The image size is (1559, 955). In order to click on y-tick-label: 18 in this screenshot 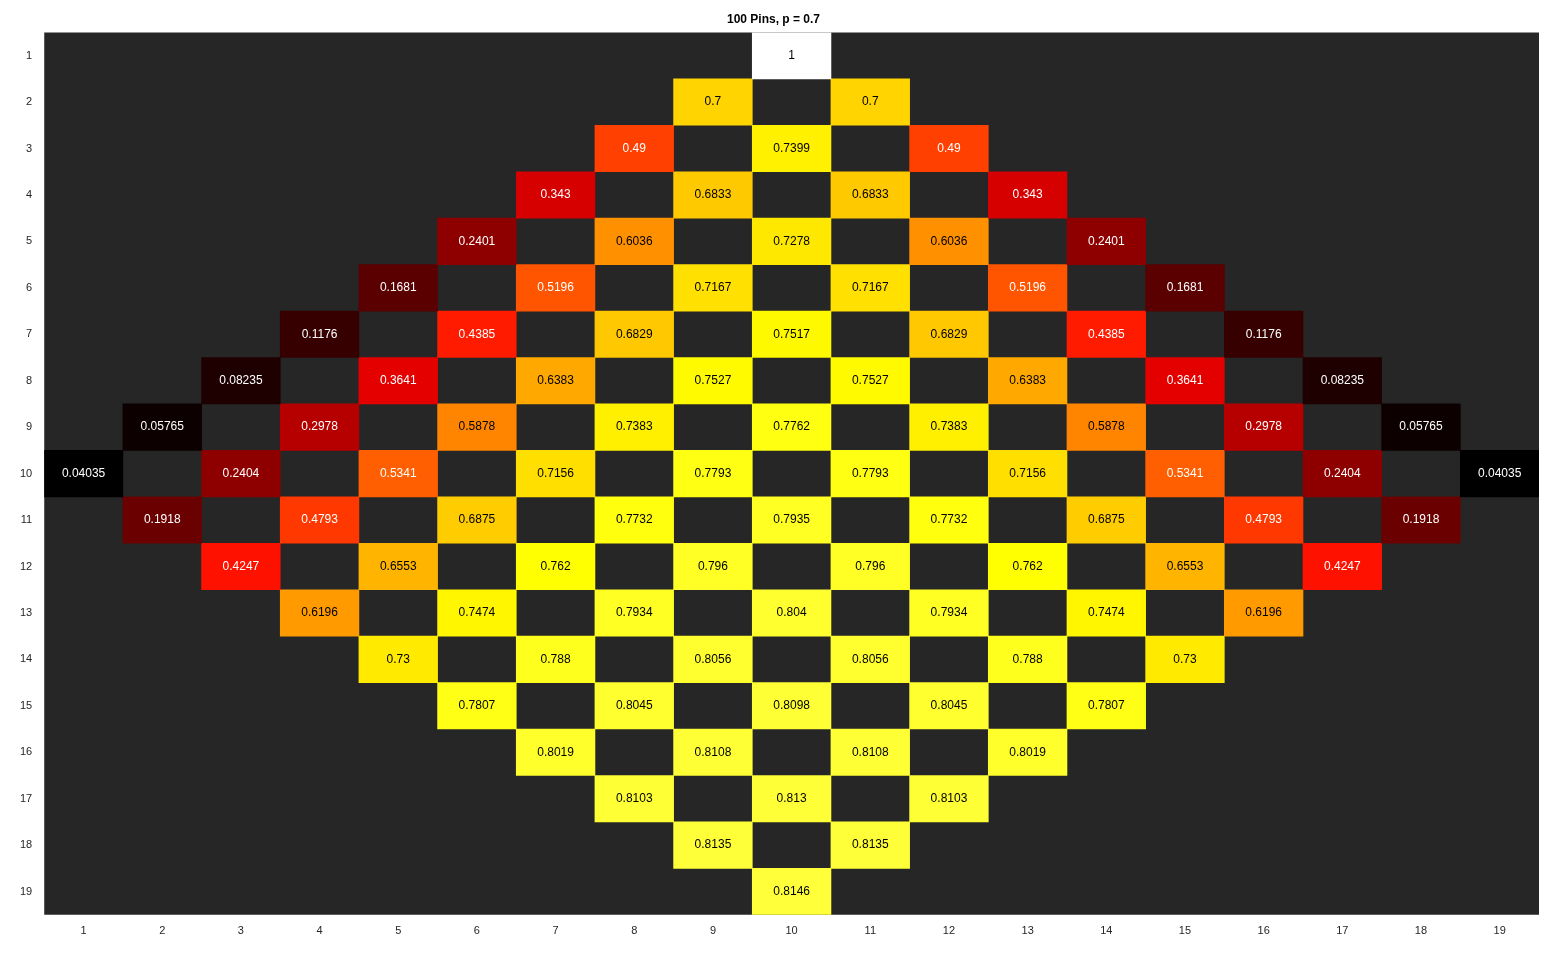, I will do `click(26, 844)`.